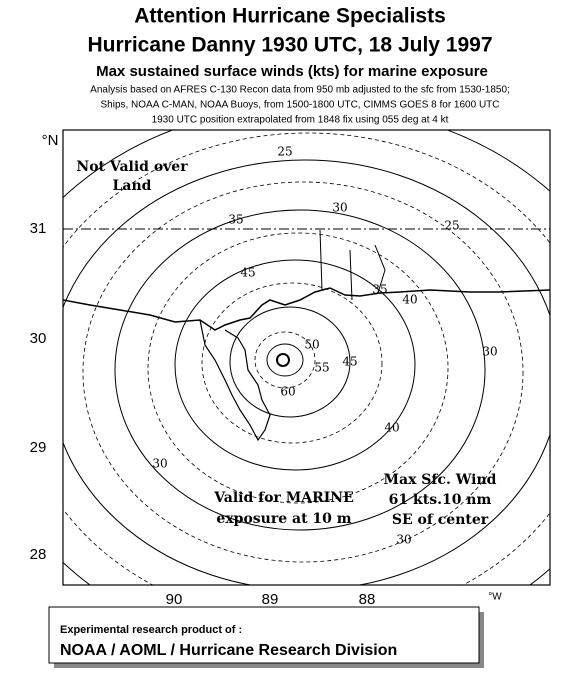 This screenshot has height=676, width=573. Describe the element at coordinates (440, 520) in the screenshot. I see `annotation: SE of center` at that location.